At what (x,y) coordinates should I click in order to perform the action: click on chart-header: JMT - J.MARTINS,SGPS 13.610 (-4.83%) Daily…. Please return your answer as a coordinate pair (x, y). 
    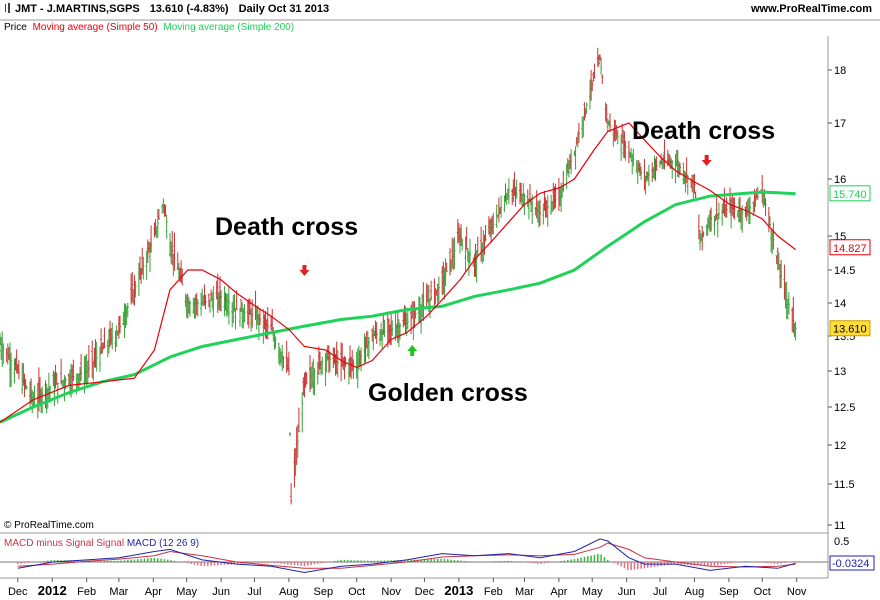
    Looking at the image, I should click on (166, 10).